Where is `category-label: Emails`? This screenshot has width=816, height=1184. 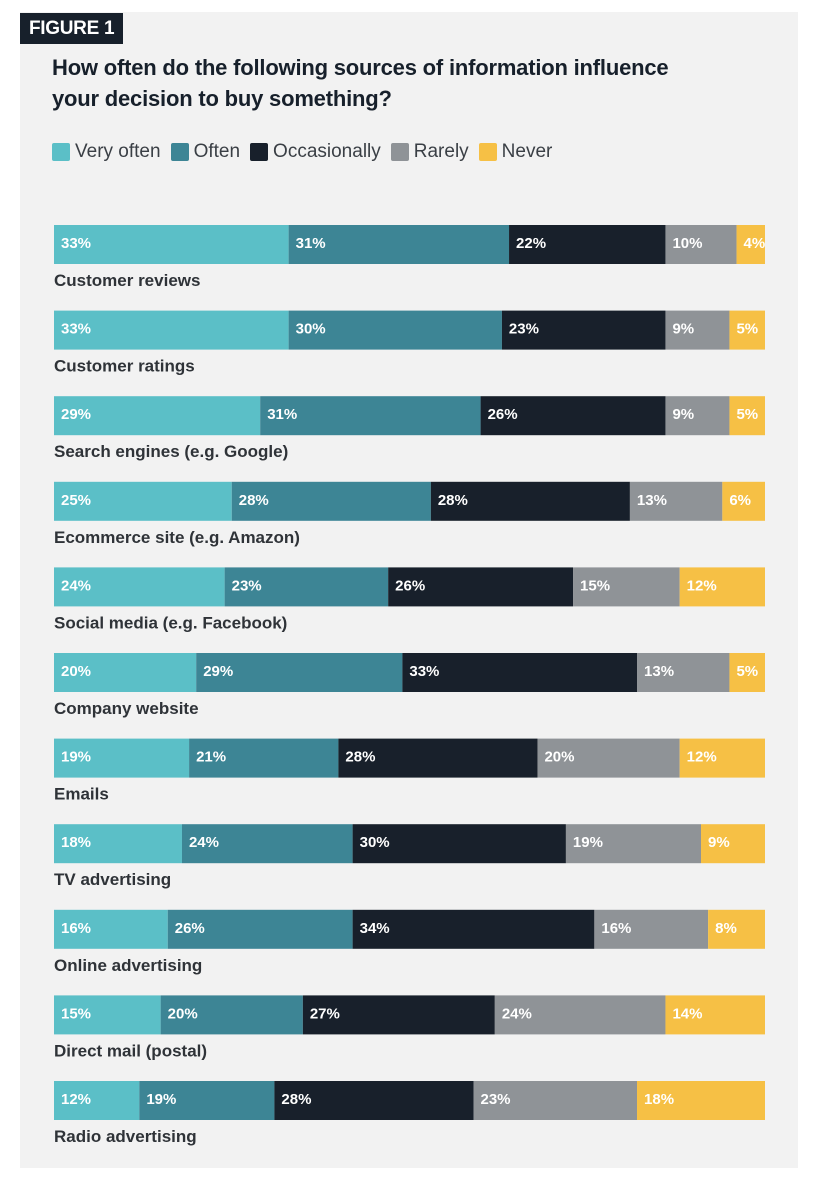
category-label: Emails is located at coordinates (81, 794).